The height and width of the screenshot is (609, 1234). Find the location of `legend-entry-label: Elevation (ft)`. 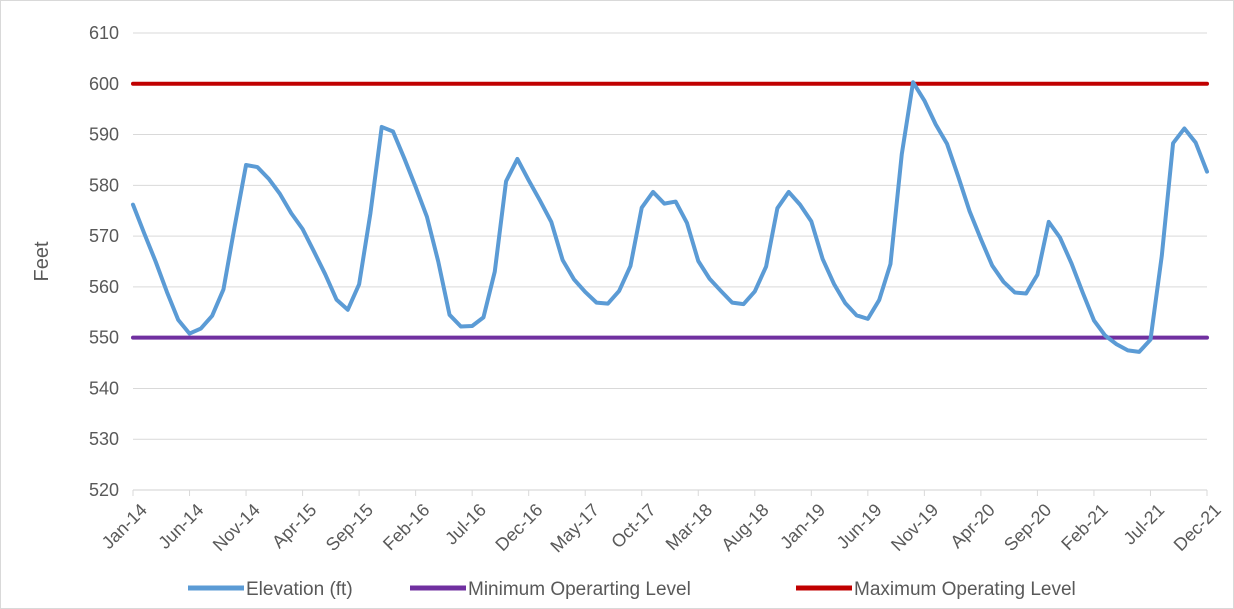

legend-entry-label: Elevation (ft) is located at coordinates (299, 589).